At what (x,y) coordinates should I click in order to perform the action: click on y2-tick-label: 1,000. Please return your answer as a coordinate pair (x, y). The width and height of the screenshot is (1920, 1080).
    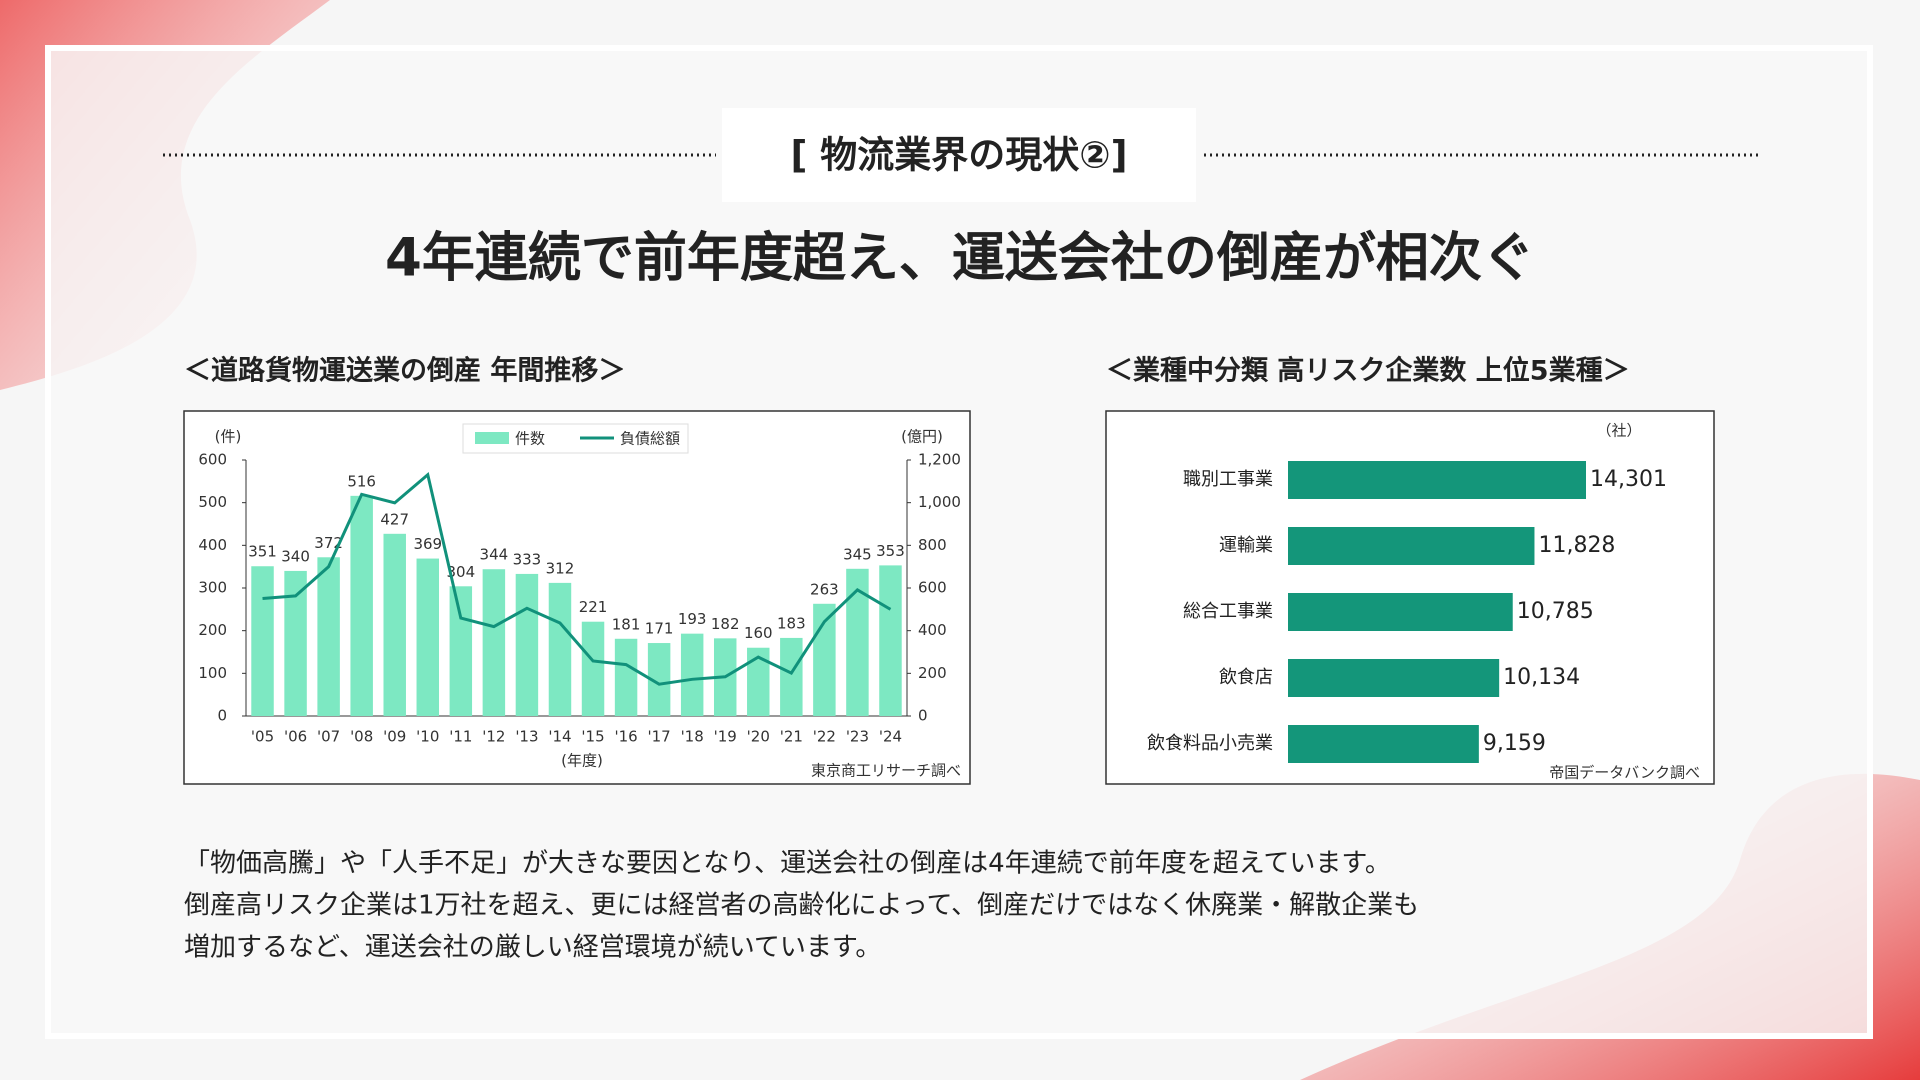
    Looking at the image, I should click on (939, 502).